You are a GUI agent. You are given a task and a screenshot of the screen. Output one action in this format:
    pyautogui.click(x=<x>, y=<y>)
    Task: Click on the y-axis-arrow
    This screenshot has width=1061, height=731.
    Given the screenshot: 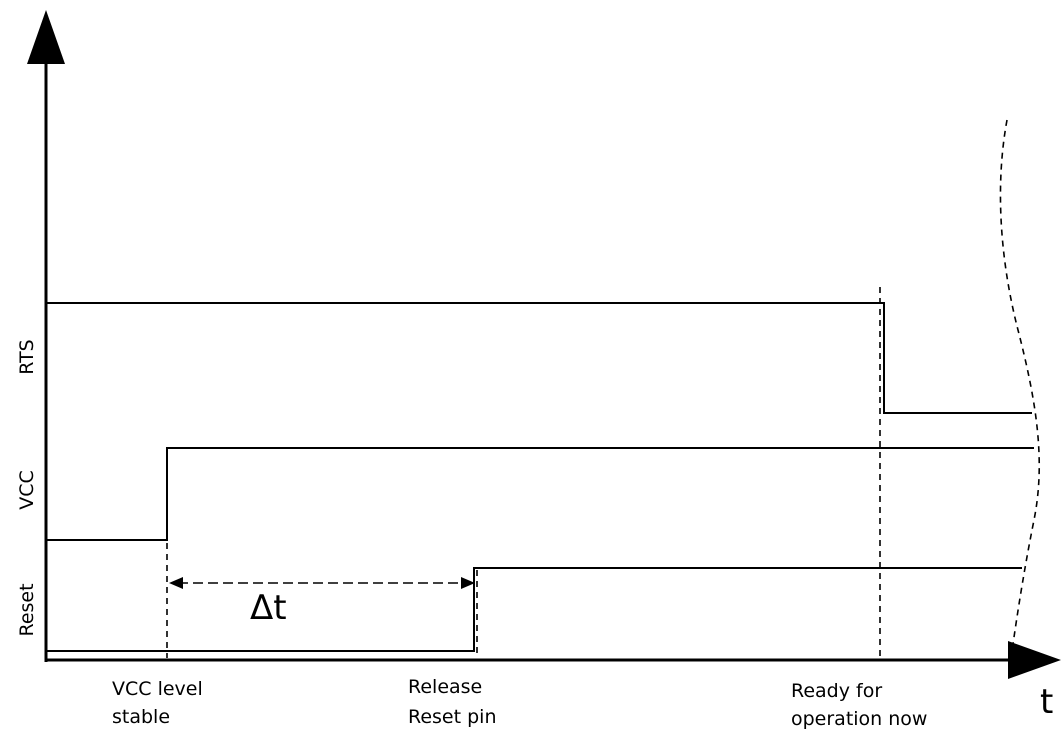 What is the action you would take?
    pyautogui.click(x=46, y=37)
    